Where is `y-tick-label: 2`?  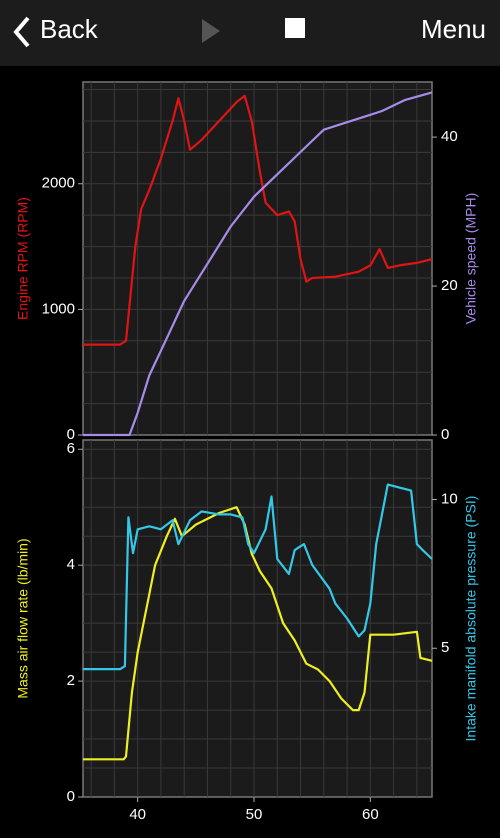 y-tick-label: 2 is located at coordinates (71, 680).